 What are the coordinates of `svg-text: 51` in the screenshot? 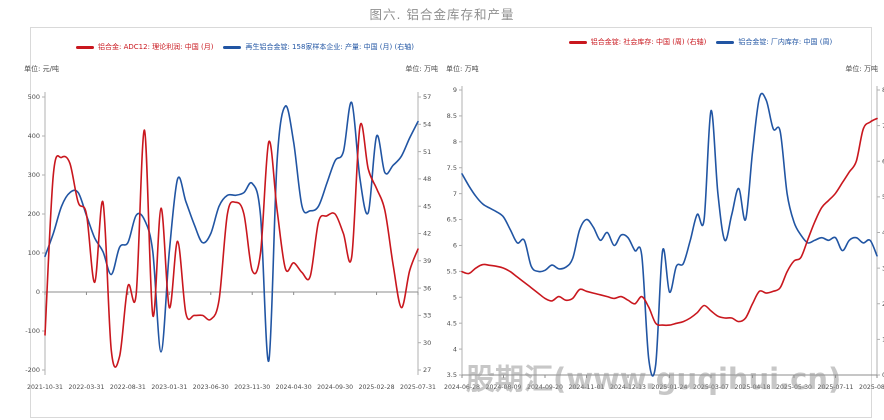 It's located at (427, 152).